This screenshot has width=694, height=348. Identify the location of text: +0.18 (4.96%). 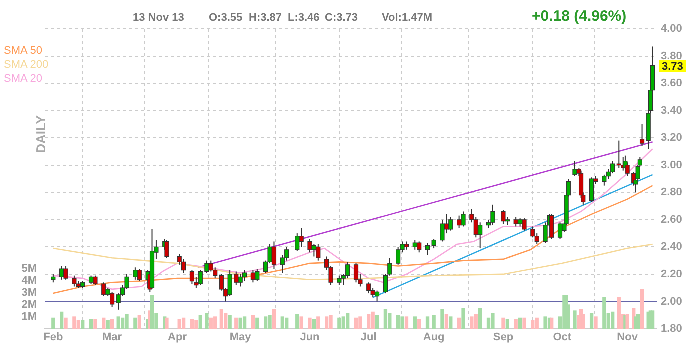
(579, 16).